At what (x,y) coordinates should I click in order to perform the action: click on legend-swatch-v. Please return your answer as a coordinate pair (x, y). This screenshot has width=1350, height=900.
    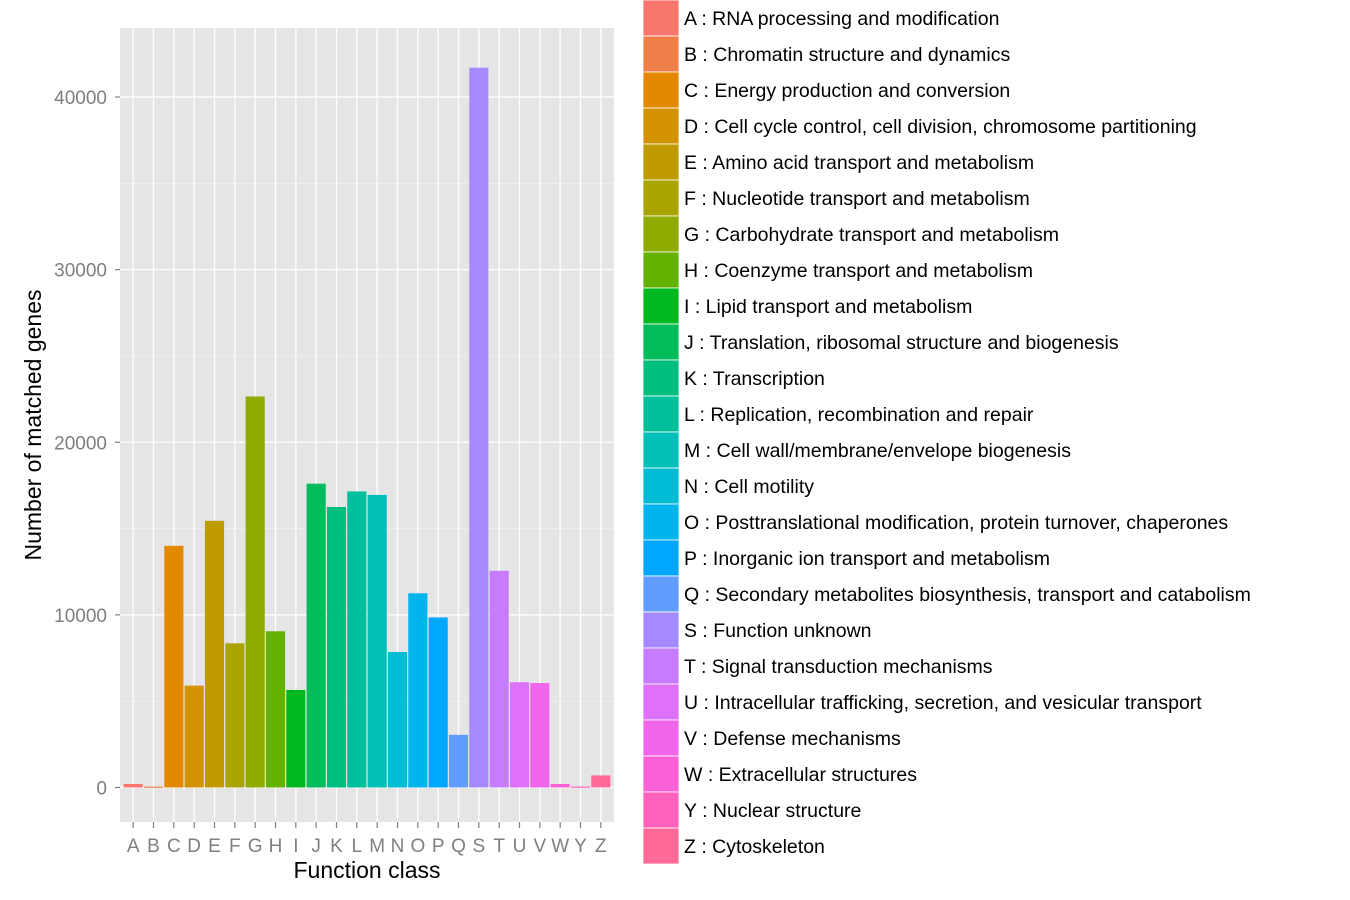
    Looking at the image, I should click on (661, 738).